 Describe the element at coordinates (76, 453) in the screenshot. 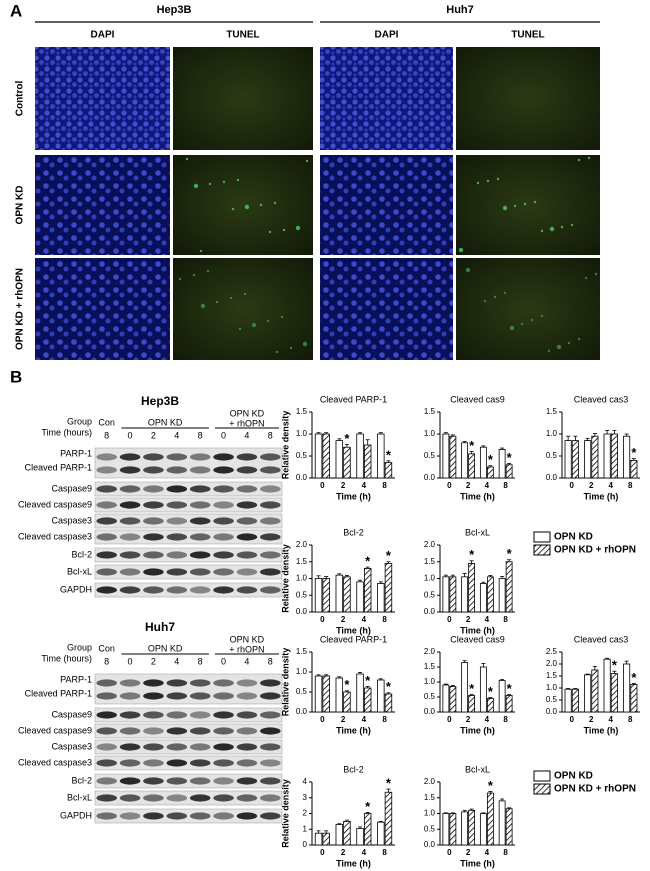

I see `blot-row-label: PARP-1` at that location.